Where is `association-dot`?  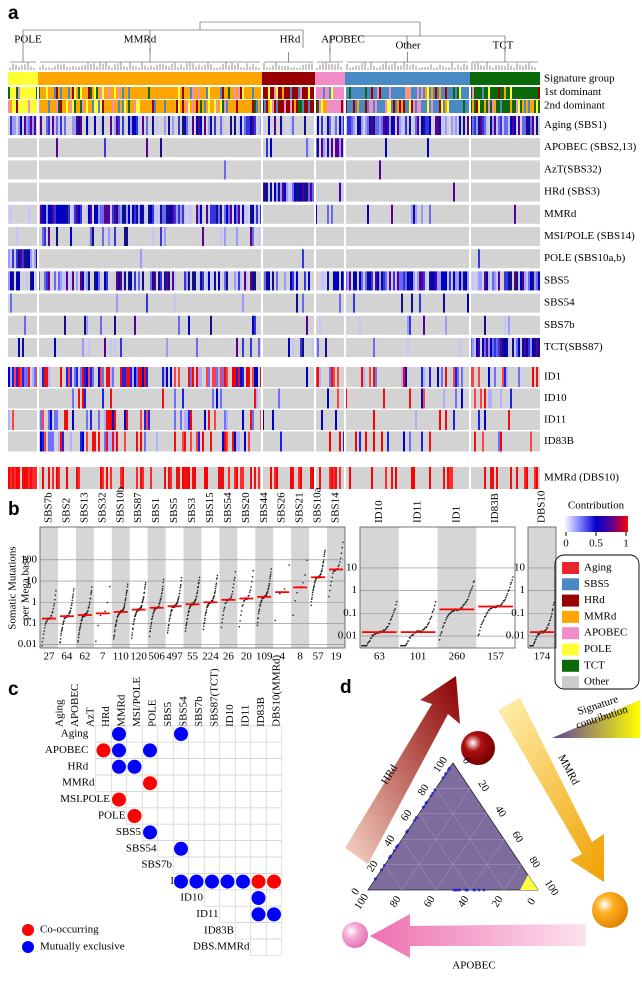
association-dot is located at coordinates (181, 848).